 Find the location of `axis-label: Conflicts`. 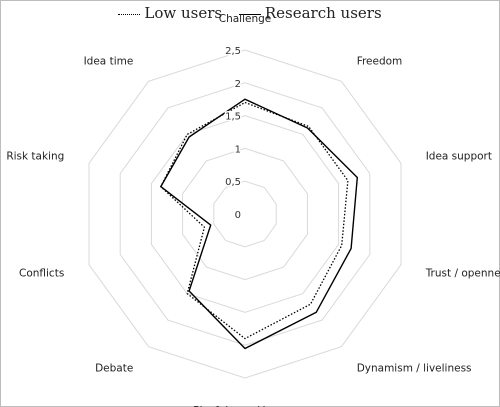

axis-label: Conflicts is located at coordinates (41, 274).